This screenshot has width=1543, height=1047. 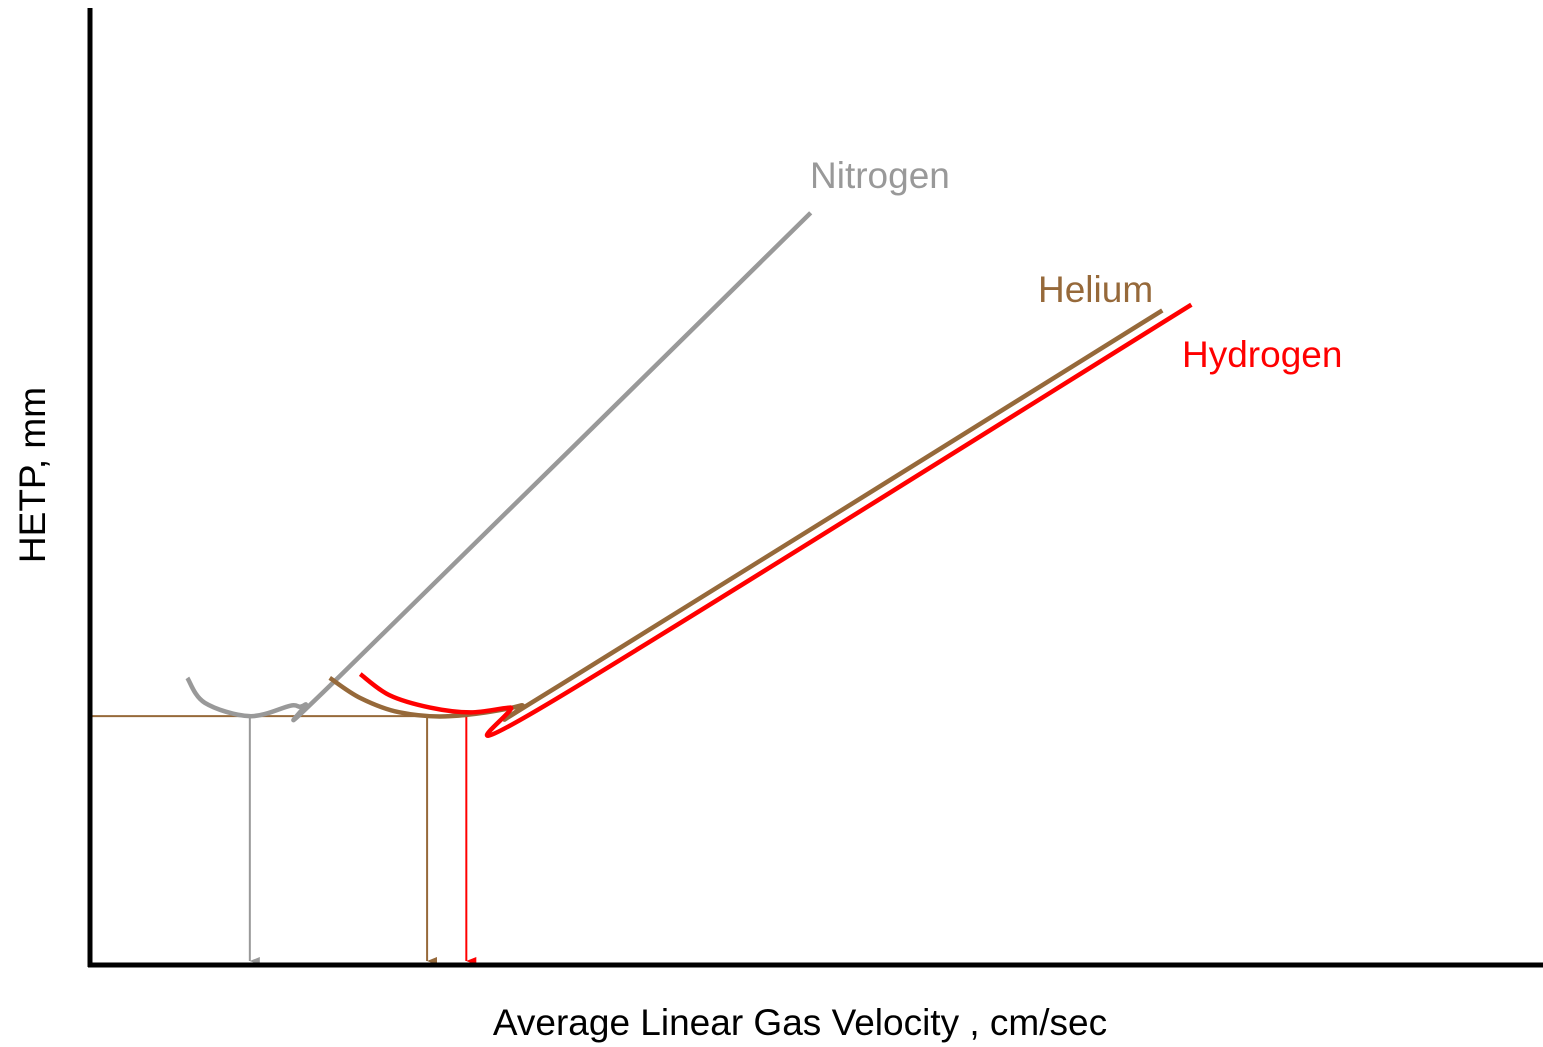 What do you see at coordinates (1262, 354) in the screenshot?
I see `series-label: Hydrogen` at bounding box center [1262, 354].